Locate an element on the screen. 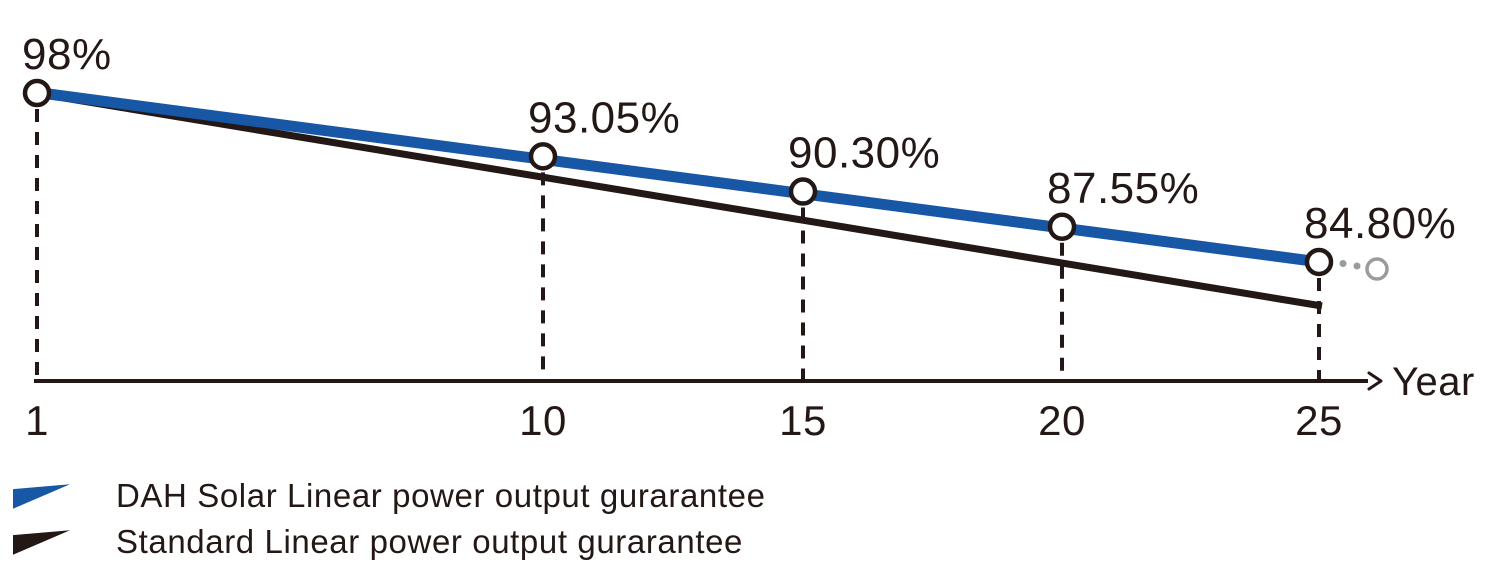 The height and width of the screenshot is (581, 1497). continuation-open-circle is located at coordinates (1377, 269).